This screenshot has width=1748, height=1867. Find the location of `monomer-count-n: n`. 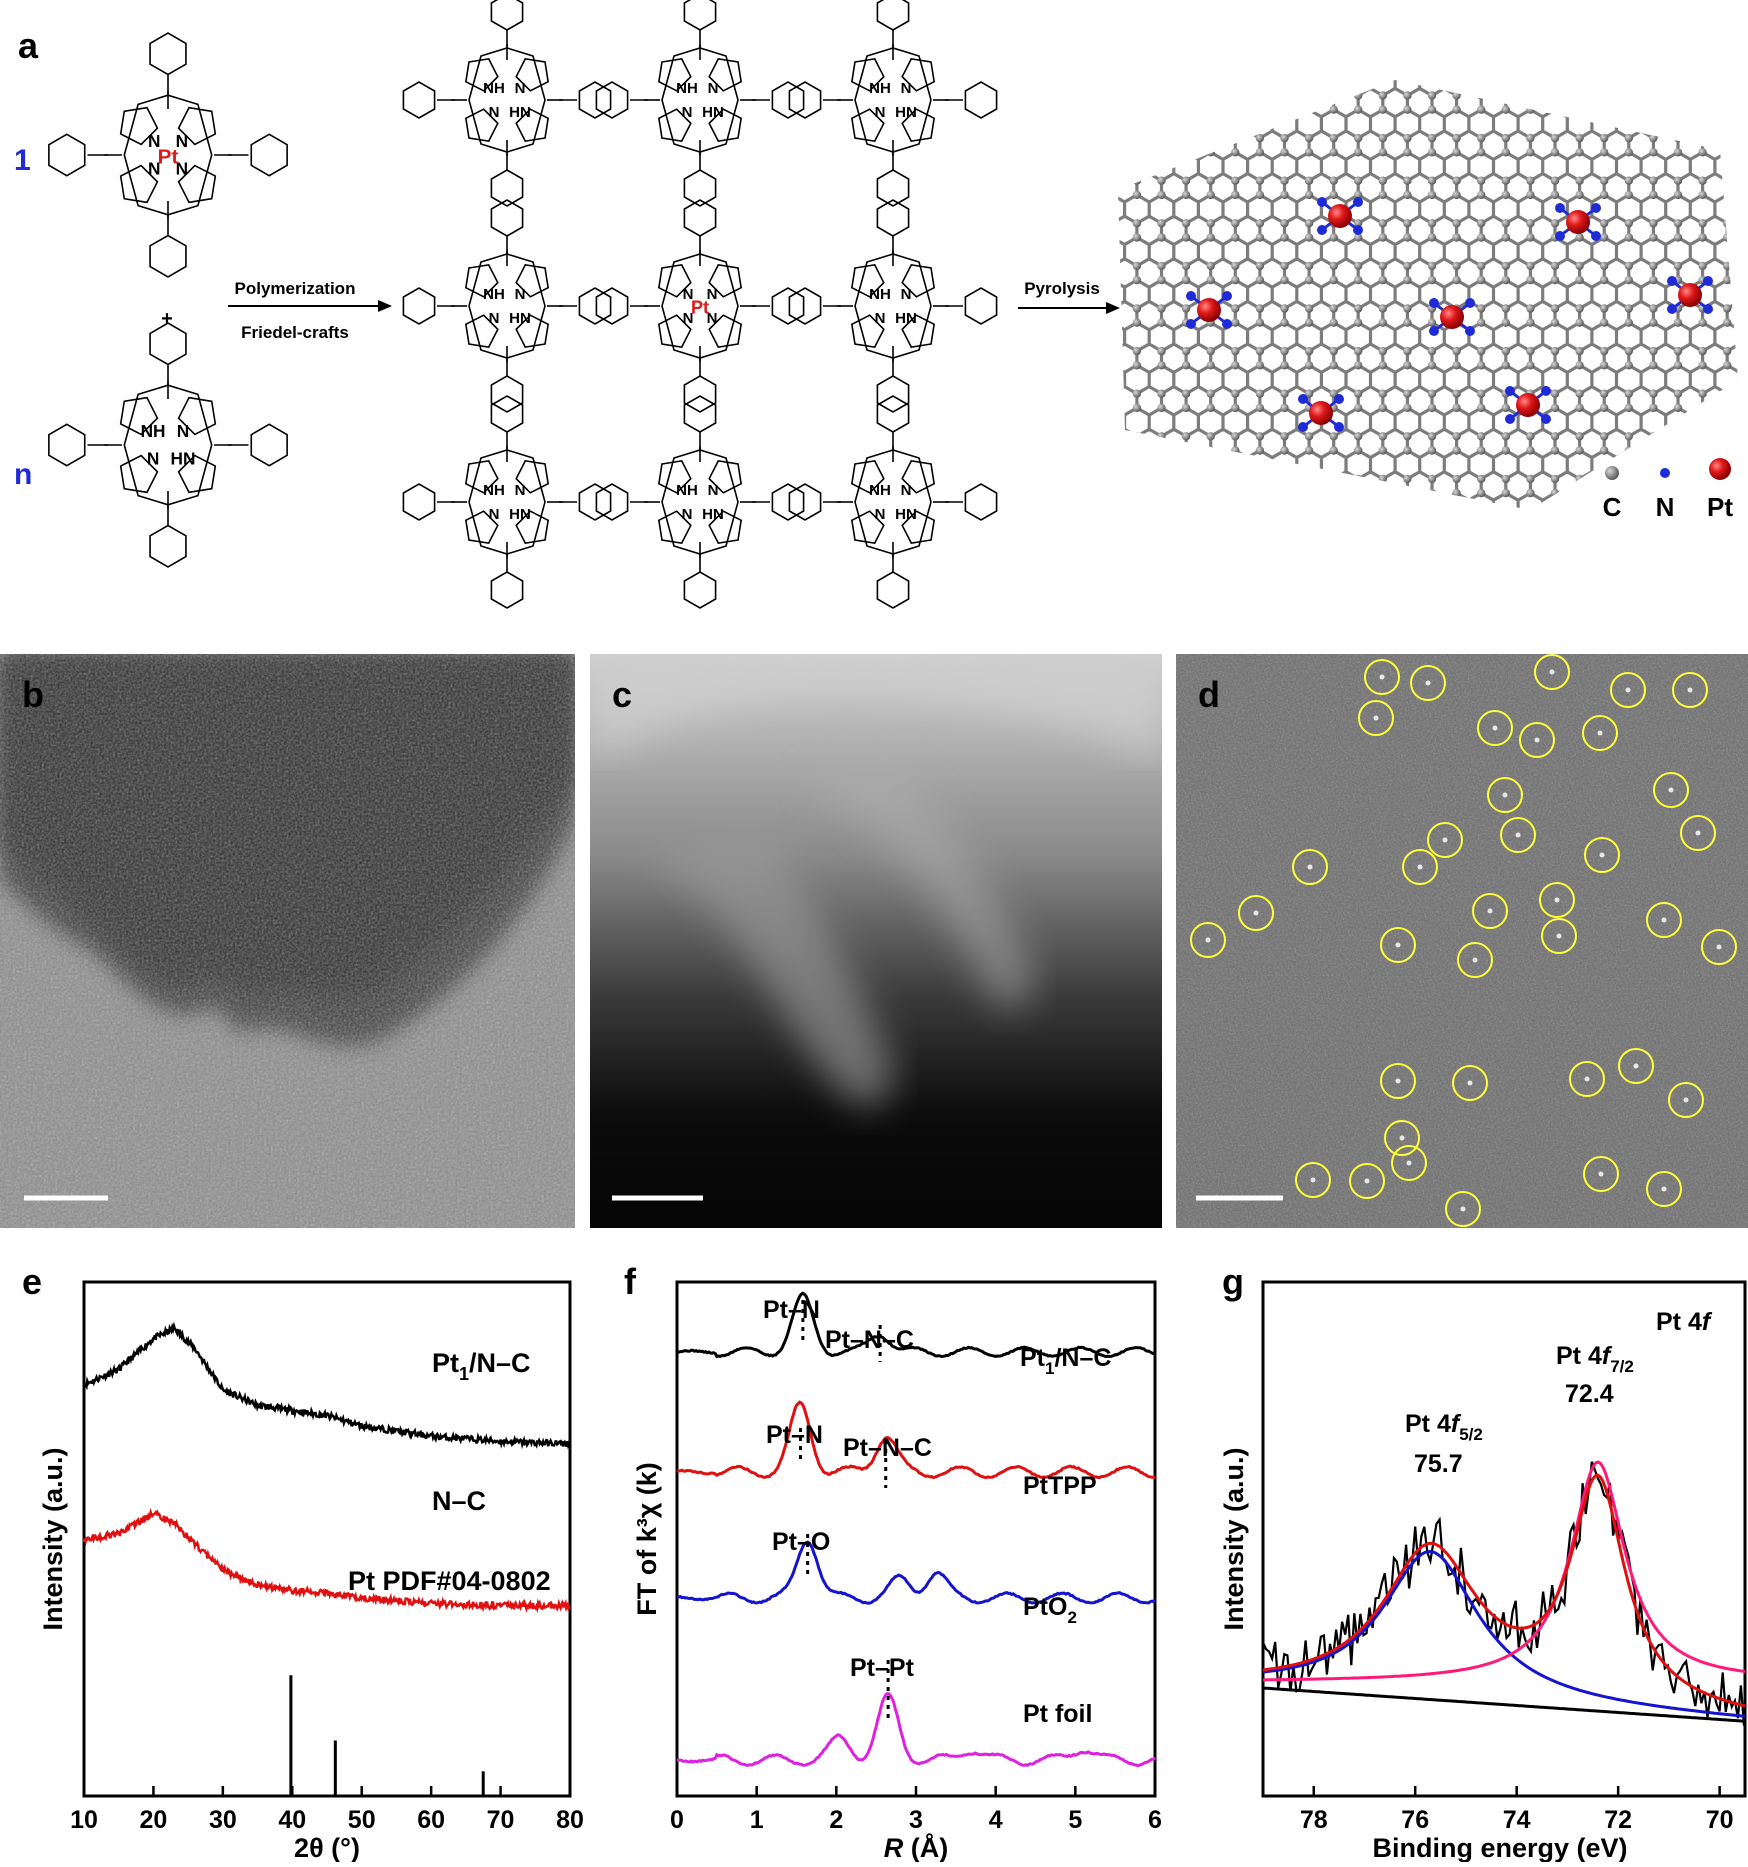

monomer-count-n: n is located at coordinates (23, 474).